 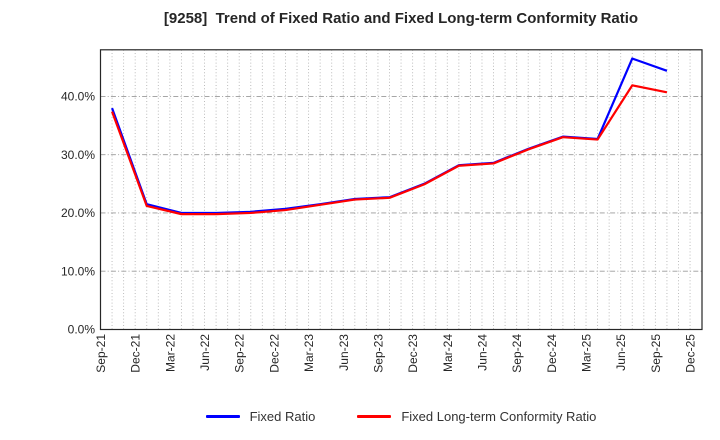 I want to click on x-tick-label: Mar-25, so click(x=587, y=353).